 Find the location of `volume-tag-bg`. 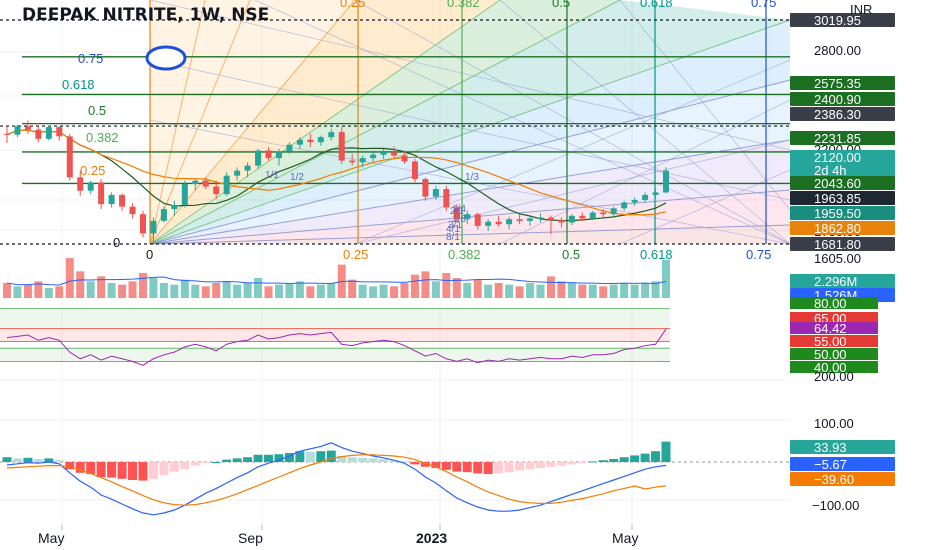

volume-tag-bg is located at coordinates (842, 281).